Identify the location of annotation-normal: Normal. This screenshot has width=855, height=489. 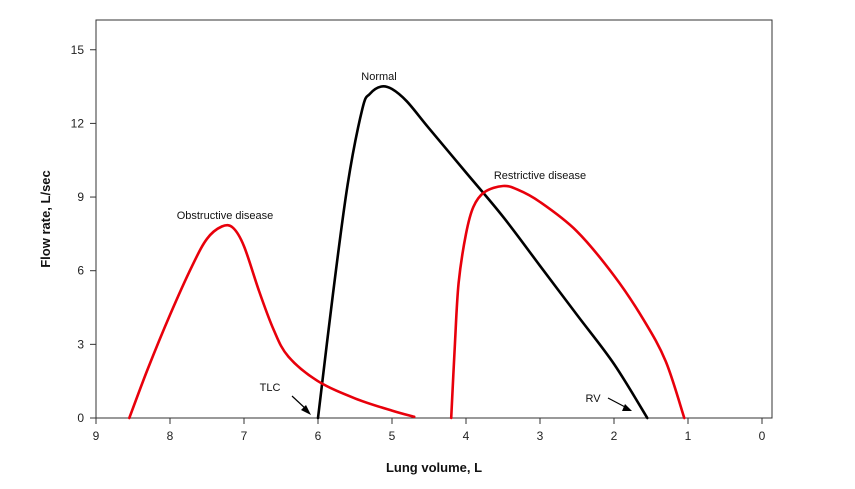
(378, 77).